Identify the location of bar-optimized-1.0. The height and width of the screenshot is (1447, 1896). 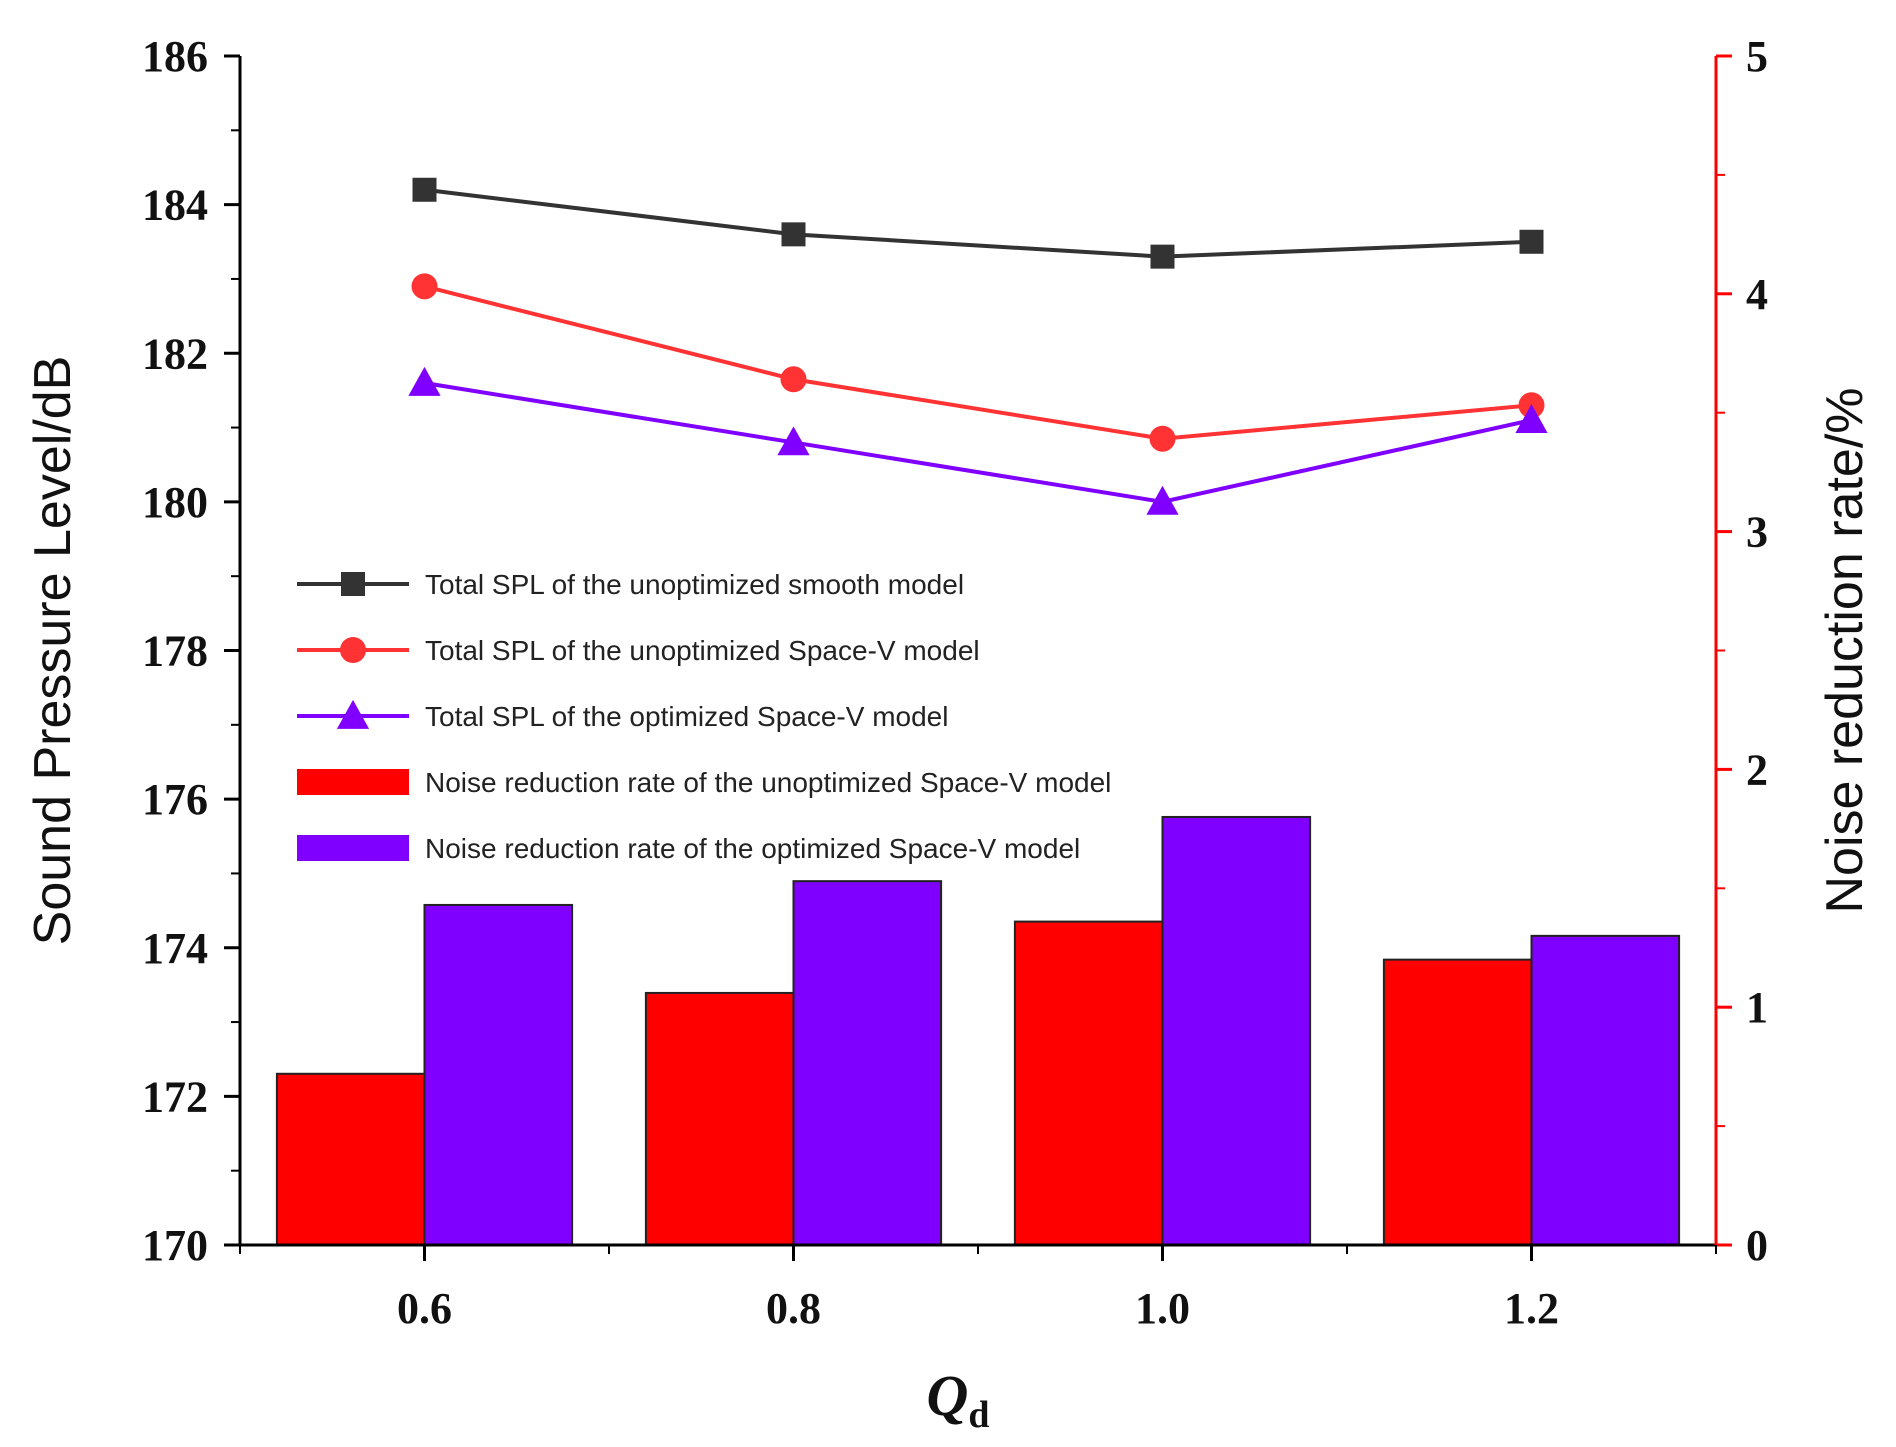
(1236, 1031).